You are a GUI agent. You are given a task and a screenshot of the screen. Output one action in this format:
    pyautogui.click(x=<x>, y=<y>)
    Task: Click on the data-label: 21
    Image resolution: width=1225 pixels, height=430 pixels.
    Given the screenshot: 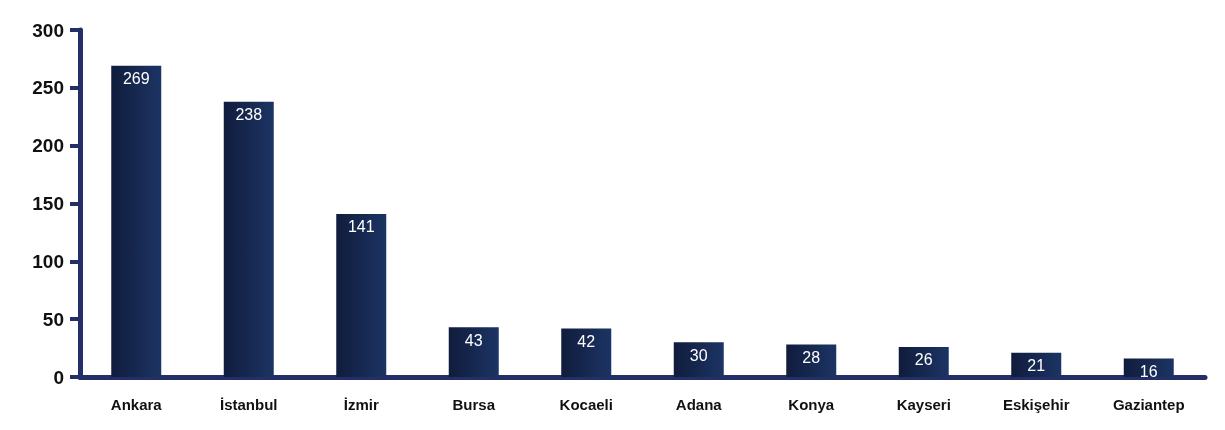 What is the action you would take?
    pyautogui.click(x=1036, y=366)
    